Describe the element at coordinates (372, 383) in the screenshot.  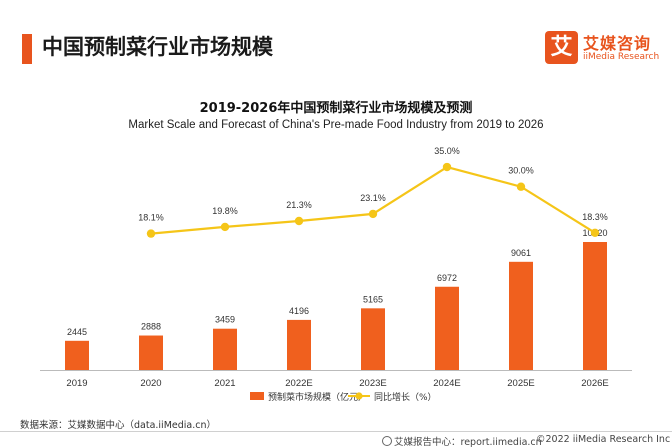
I see `x-tick-label: 2023E` at that location.